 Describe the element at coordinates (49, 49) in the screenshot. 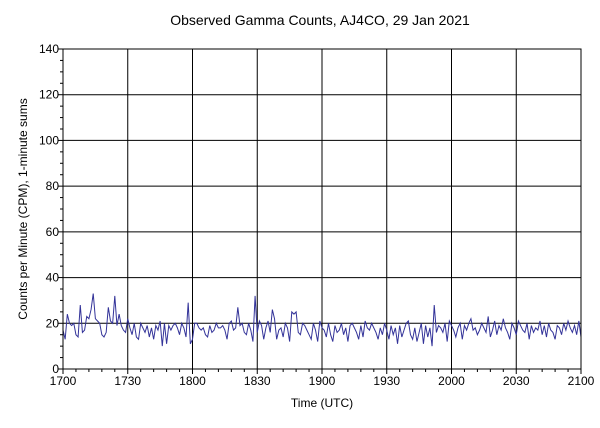

I see `y-tick-label: 140` at that location.